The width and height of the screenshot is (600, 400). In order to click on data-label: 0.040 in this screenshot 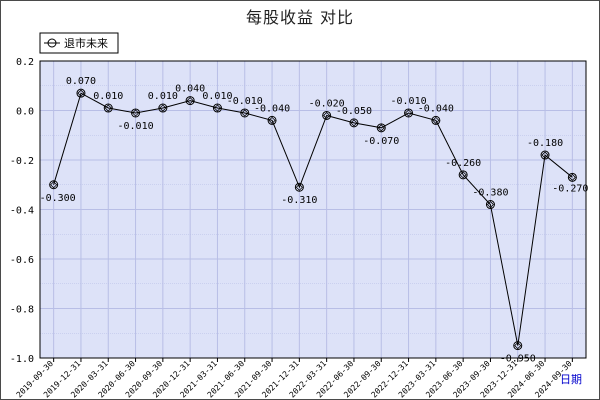, I will do `click(190, 89)`.